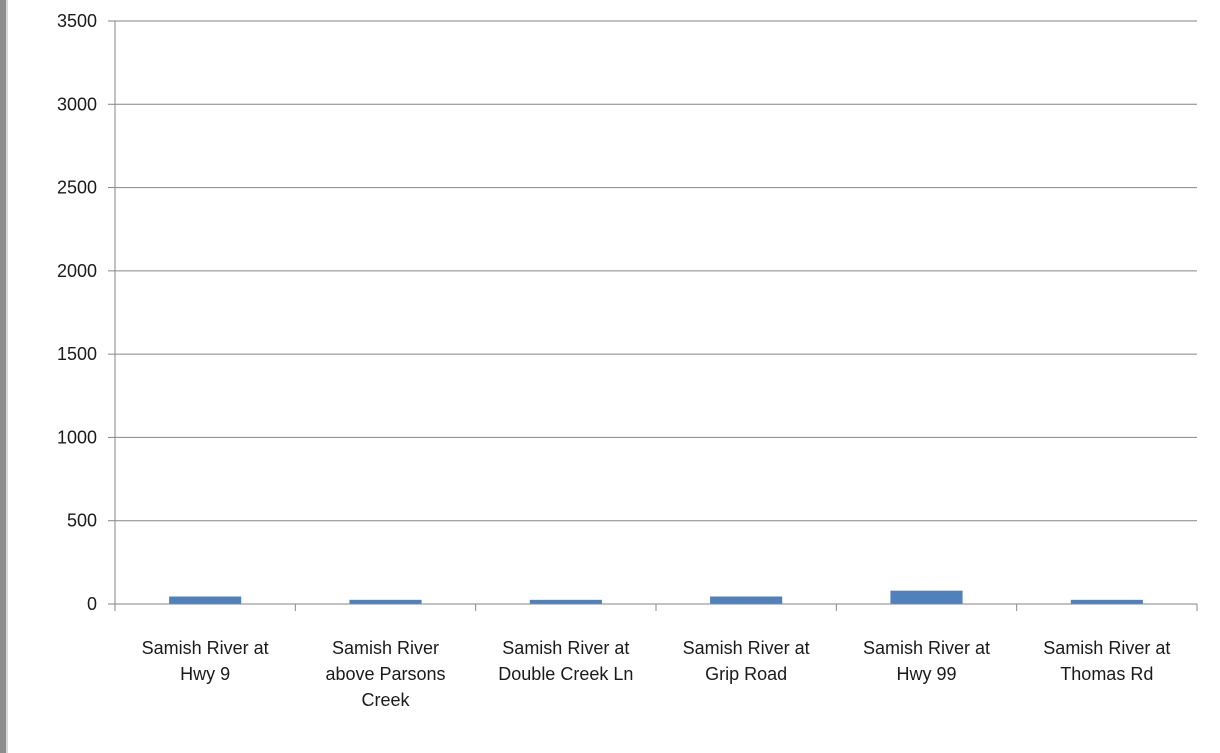  What do you see at coordinates (92, 604) in the screenshot?
I see `y-tick-label: 0` at bounding box center [92, 604].